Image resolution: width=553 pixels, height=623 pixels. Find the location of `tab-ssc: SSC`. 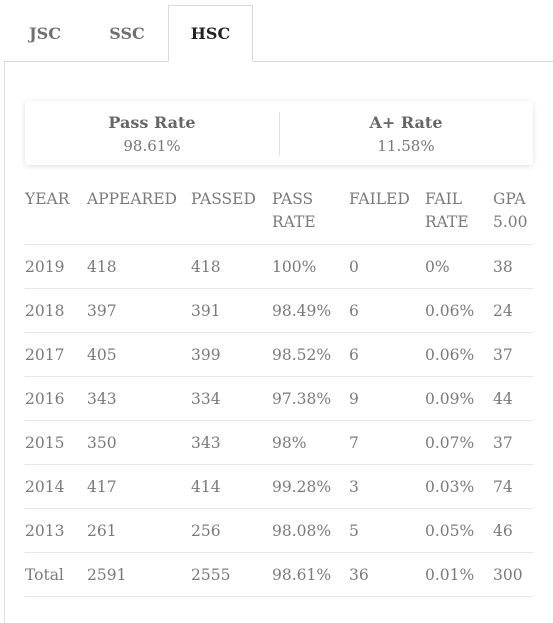

tab-ssc: SSC is located at coordinates (127, 33).